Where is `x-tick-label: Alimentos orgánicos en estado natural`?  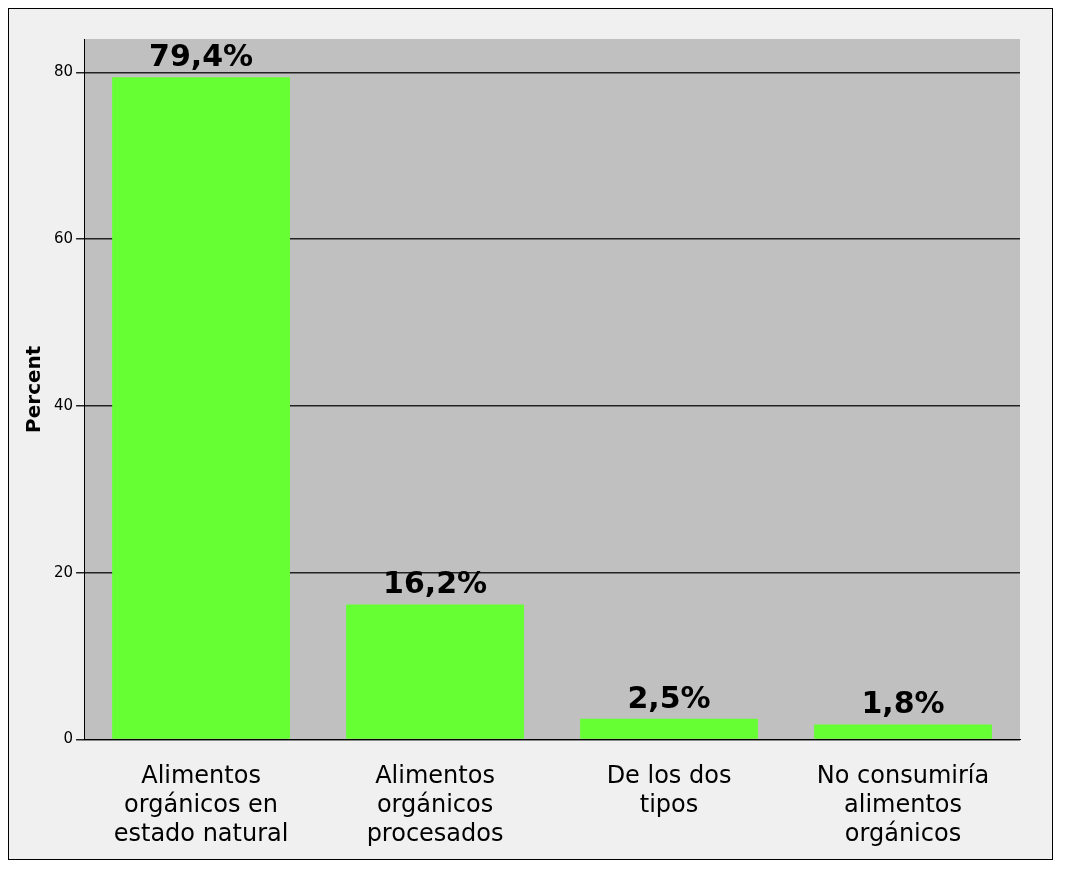
x-tick-label: Alimentos orgánicos en estado natural is located at coordinates (201, 804).